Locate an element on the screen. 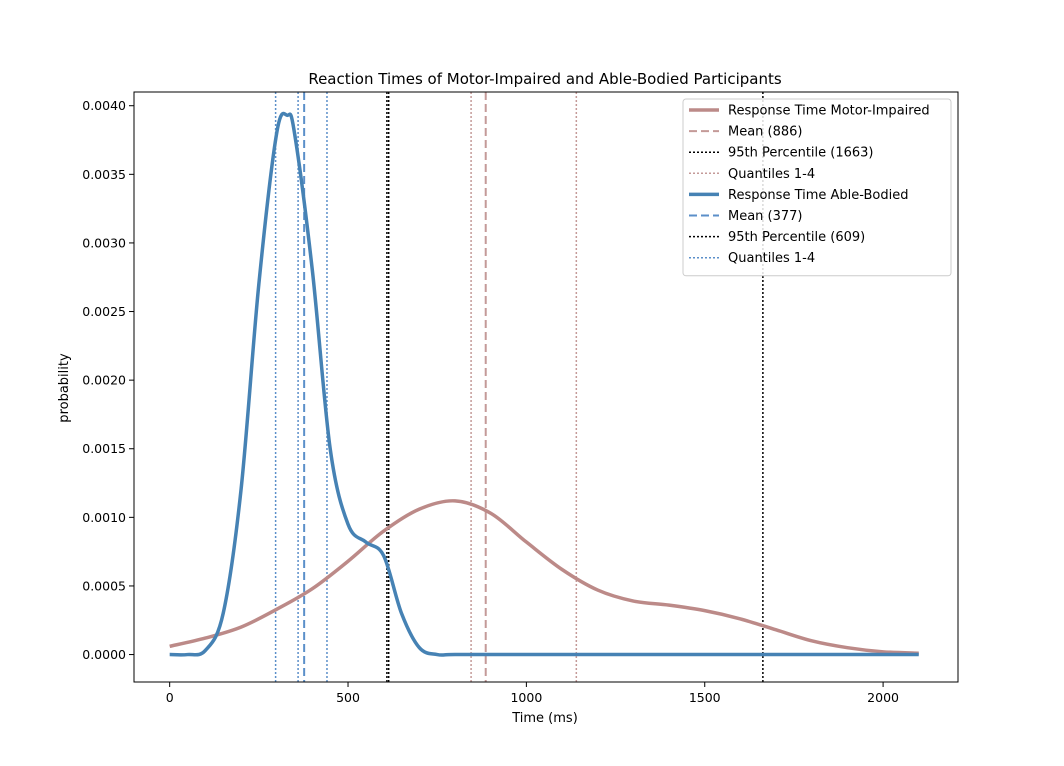 Image resolution: width=1064 pixels, height=766 pixels. y-axis-label: probability is located at coordinates (64, 388).